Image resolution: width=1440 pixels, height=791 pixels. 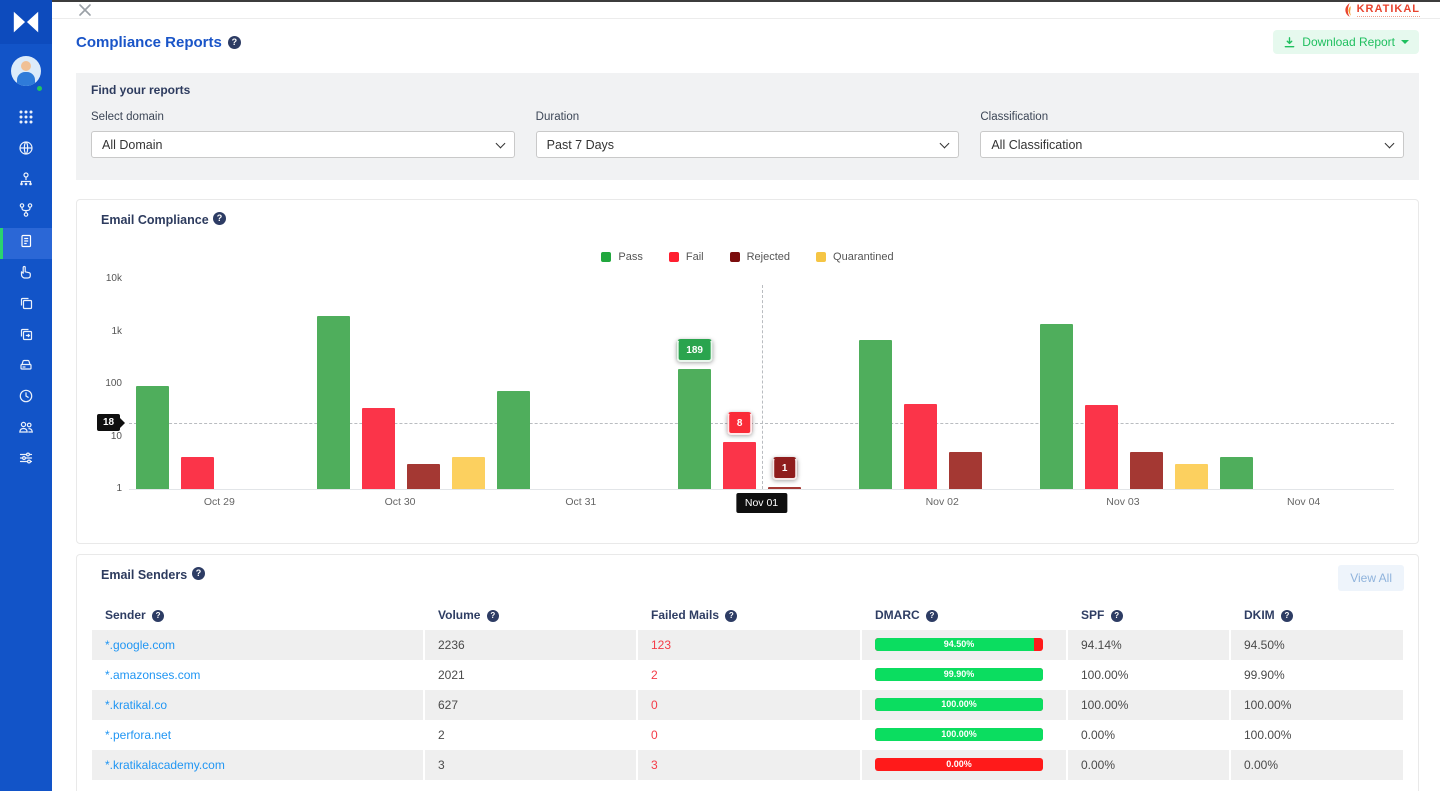 What do you see at coordinates (1289, 41) in the screenshot?
I see `download-icon` at bounding box center [1289, 41].